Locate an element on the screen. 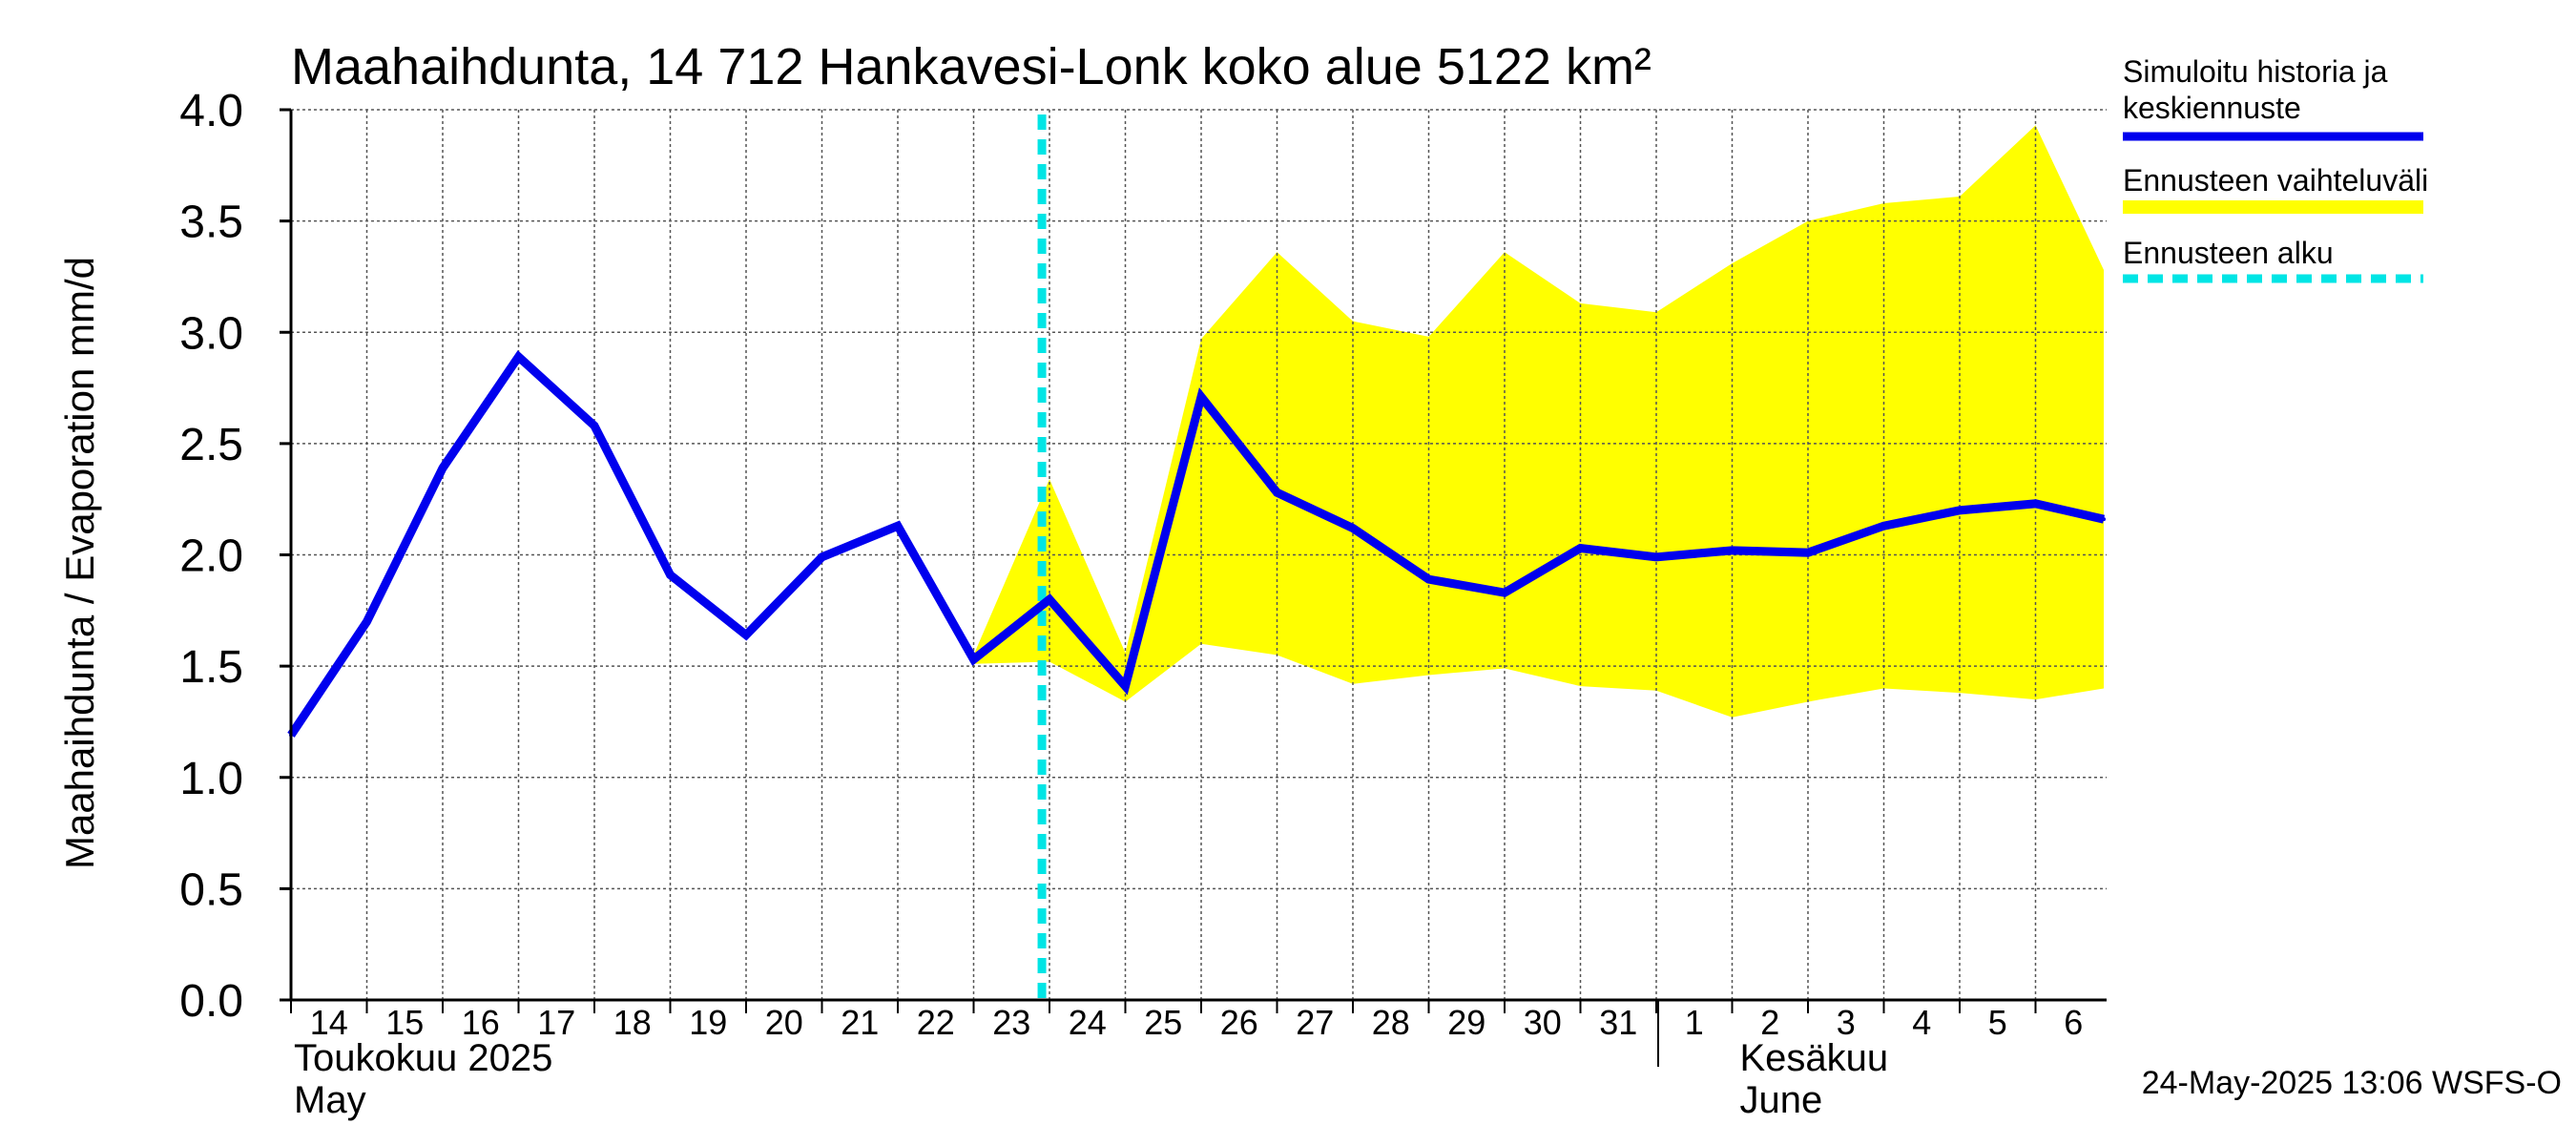 The height and width of the screenshot is (1145, 2576). x-tick-label: 22 is located at coordinates (936, 1022).